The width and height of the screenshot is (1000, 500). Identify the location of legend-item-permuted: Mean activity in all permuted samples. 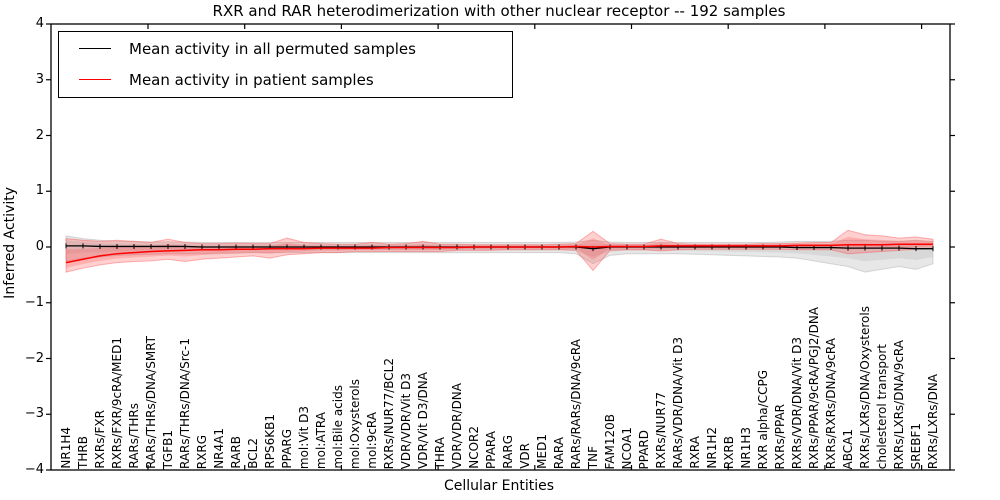
(285, 48).